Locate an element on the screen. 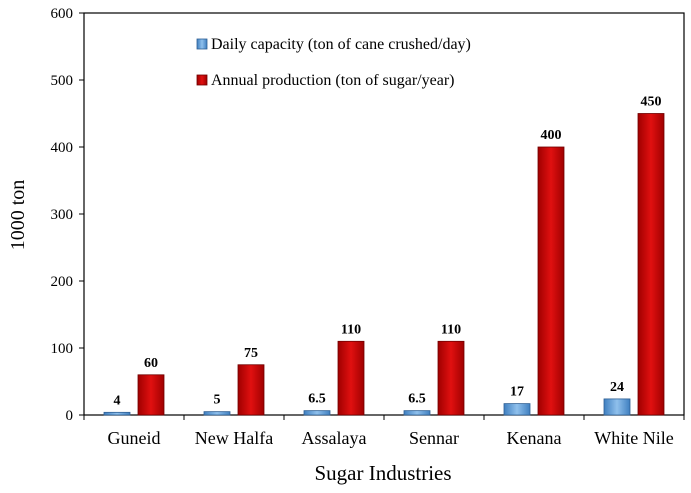 This screenshot has width=691, height=493. data-label: 4 is located at coordinates (117, 400).